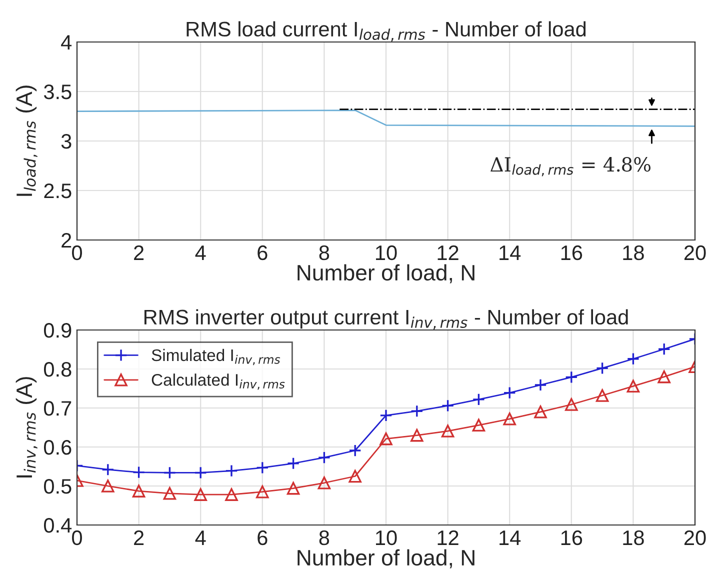 The height and width of the screenshot is (569, 713). Describe the element at coordinates (58, 447) in the screenshot. I see `y-tick-label: 0.6` at that location.